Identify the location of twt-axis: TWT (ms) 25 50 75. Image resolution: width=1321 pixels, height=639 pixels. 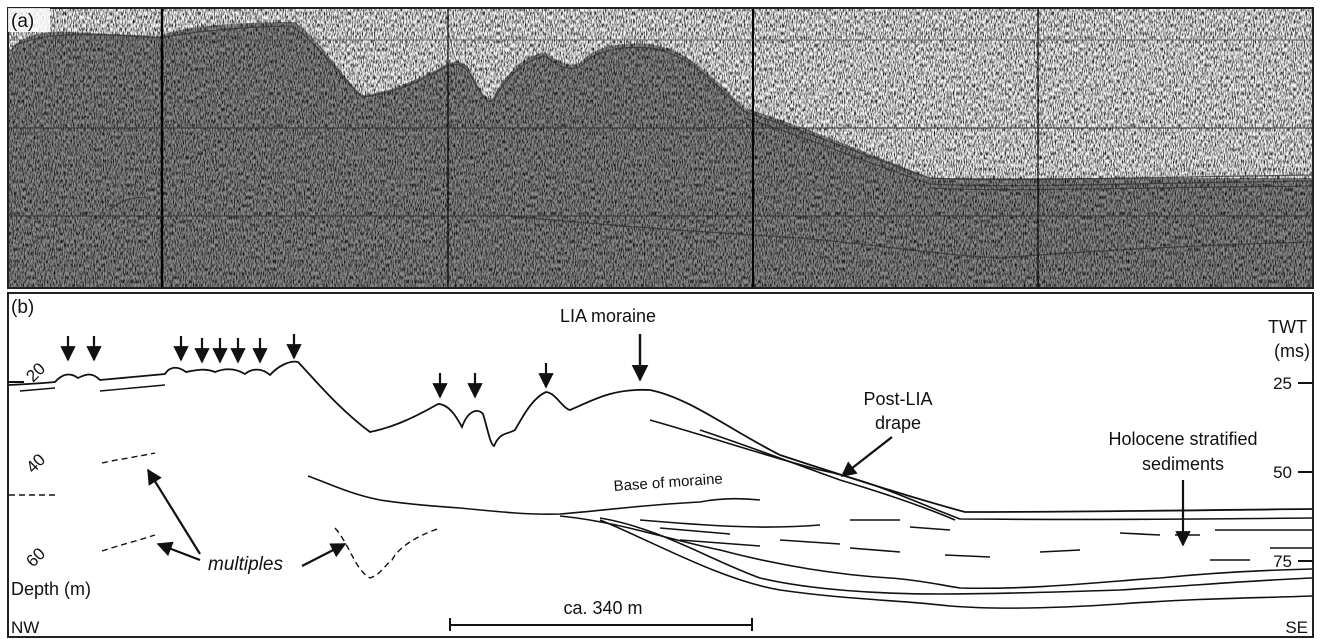
(1290, 444).